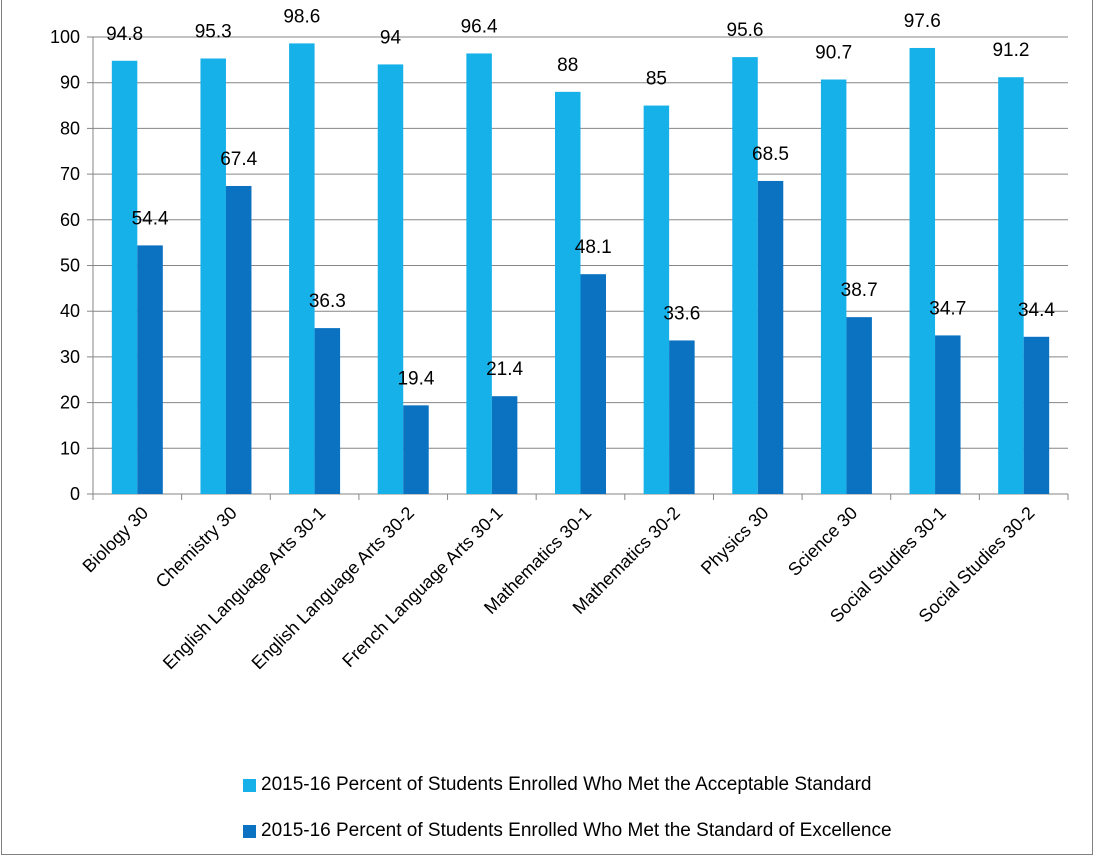 The height and width of the screenshot is (859, 1097). Describe the element at coordinates (70, 448) in the screenshot. I see `y-tick-label: 10` at that location.